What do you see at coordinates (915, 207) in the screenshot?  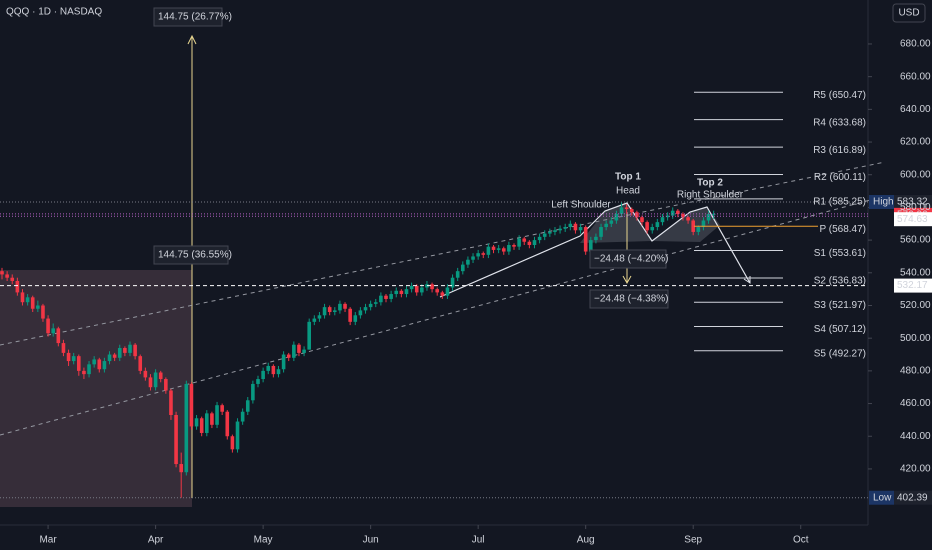 I see `y-tick-label: 580.00` at bounding box center [915, 207].